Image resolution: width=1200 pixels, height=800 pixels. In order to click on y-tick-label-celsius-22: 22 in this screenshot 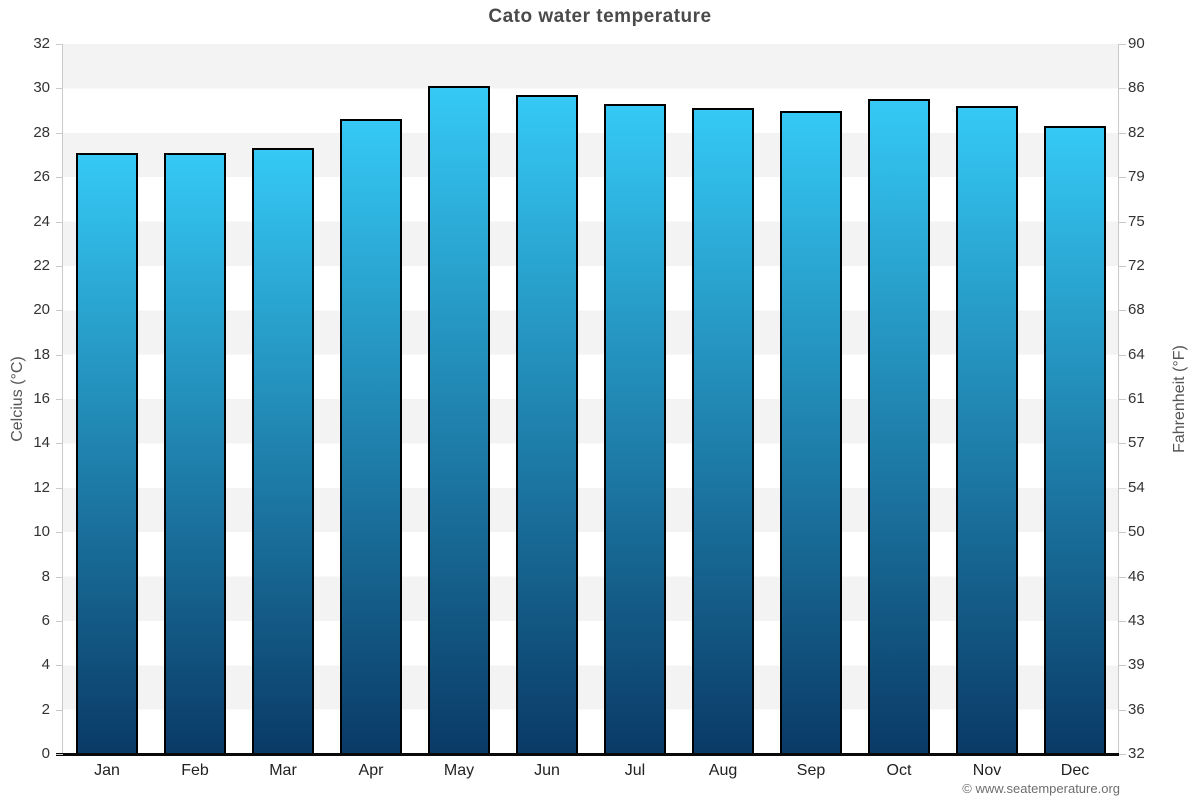, I will do `click(41, 265)`.